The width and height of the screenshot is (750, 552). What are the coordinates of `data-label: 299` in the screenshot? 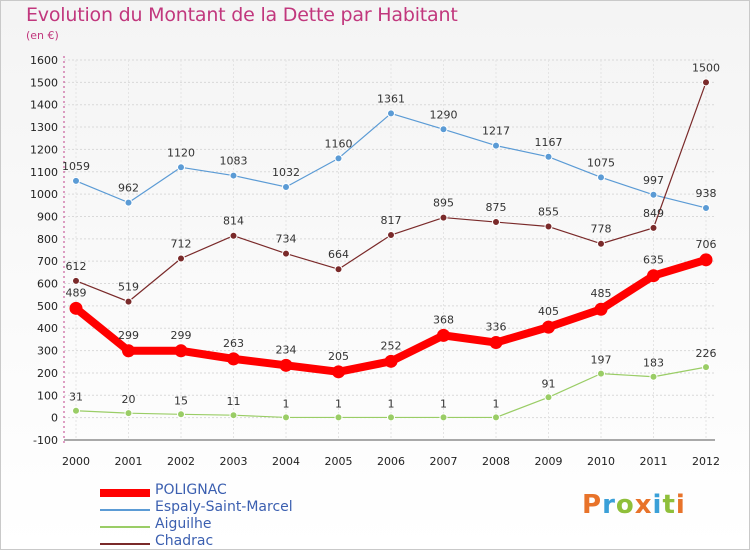 It's located at (181, 335).